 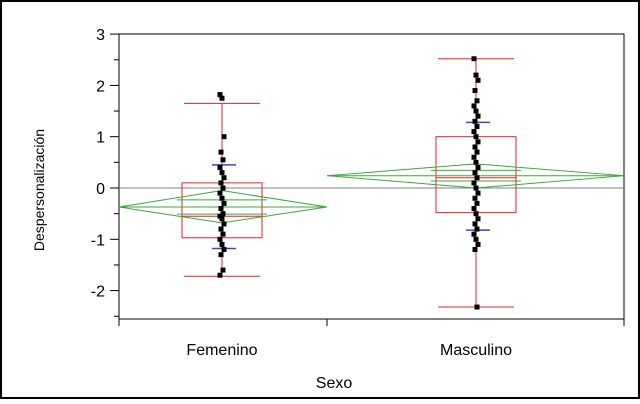 I want to click on y-tick-label: -2, so click(x=98, y=292).